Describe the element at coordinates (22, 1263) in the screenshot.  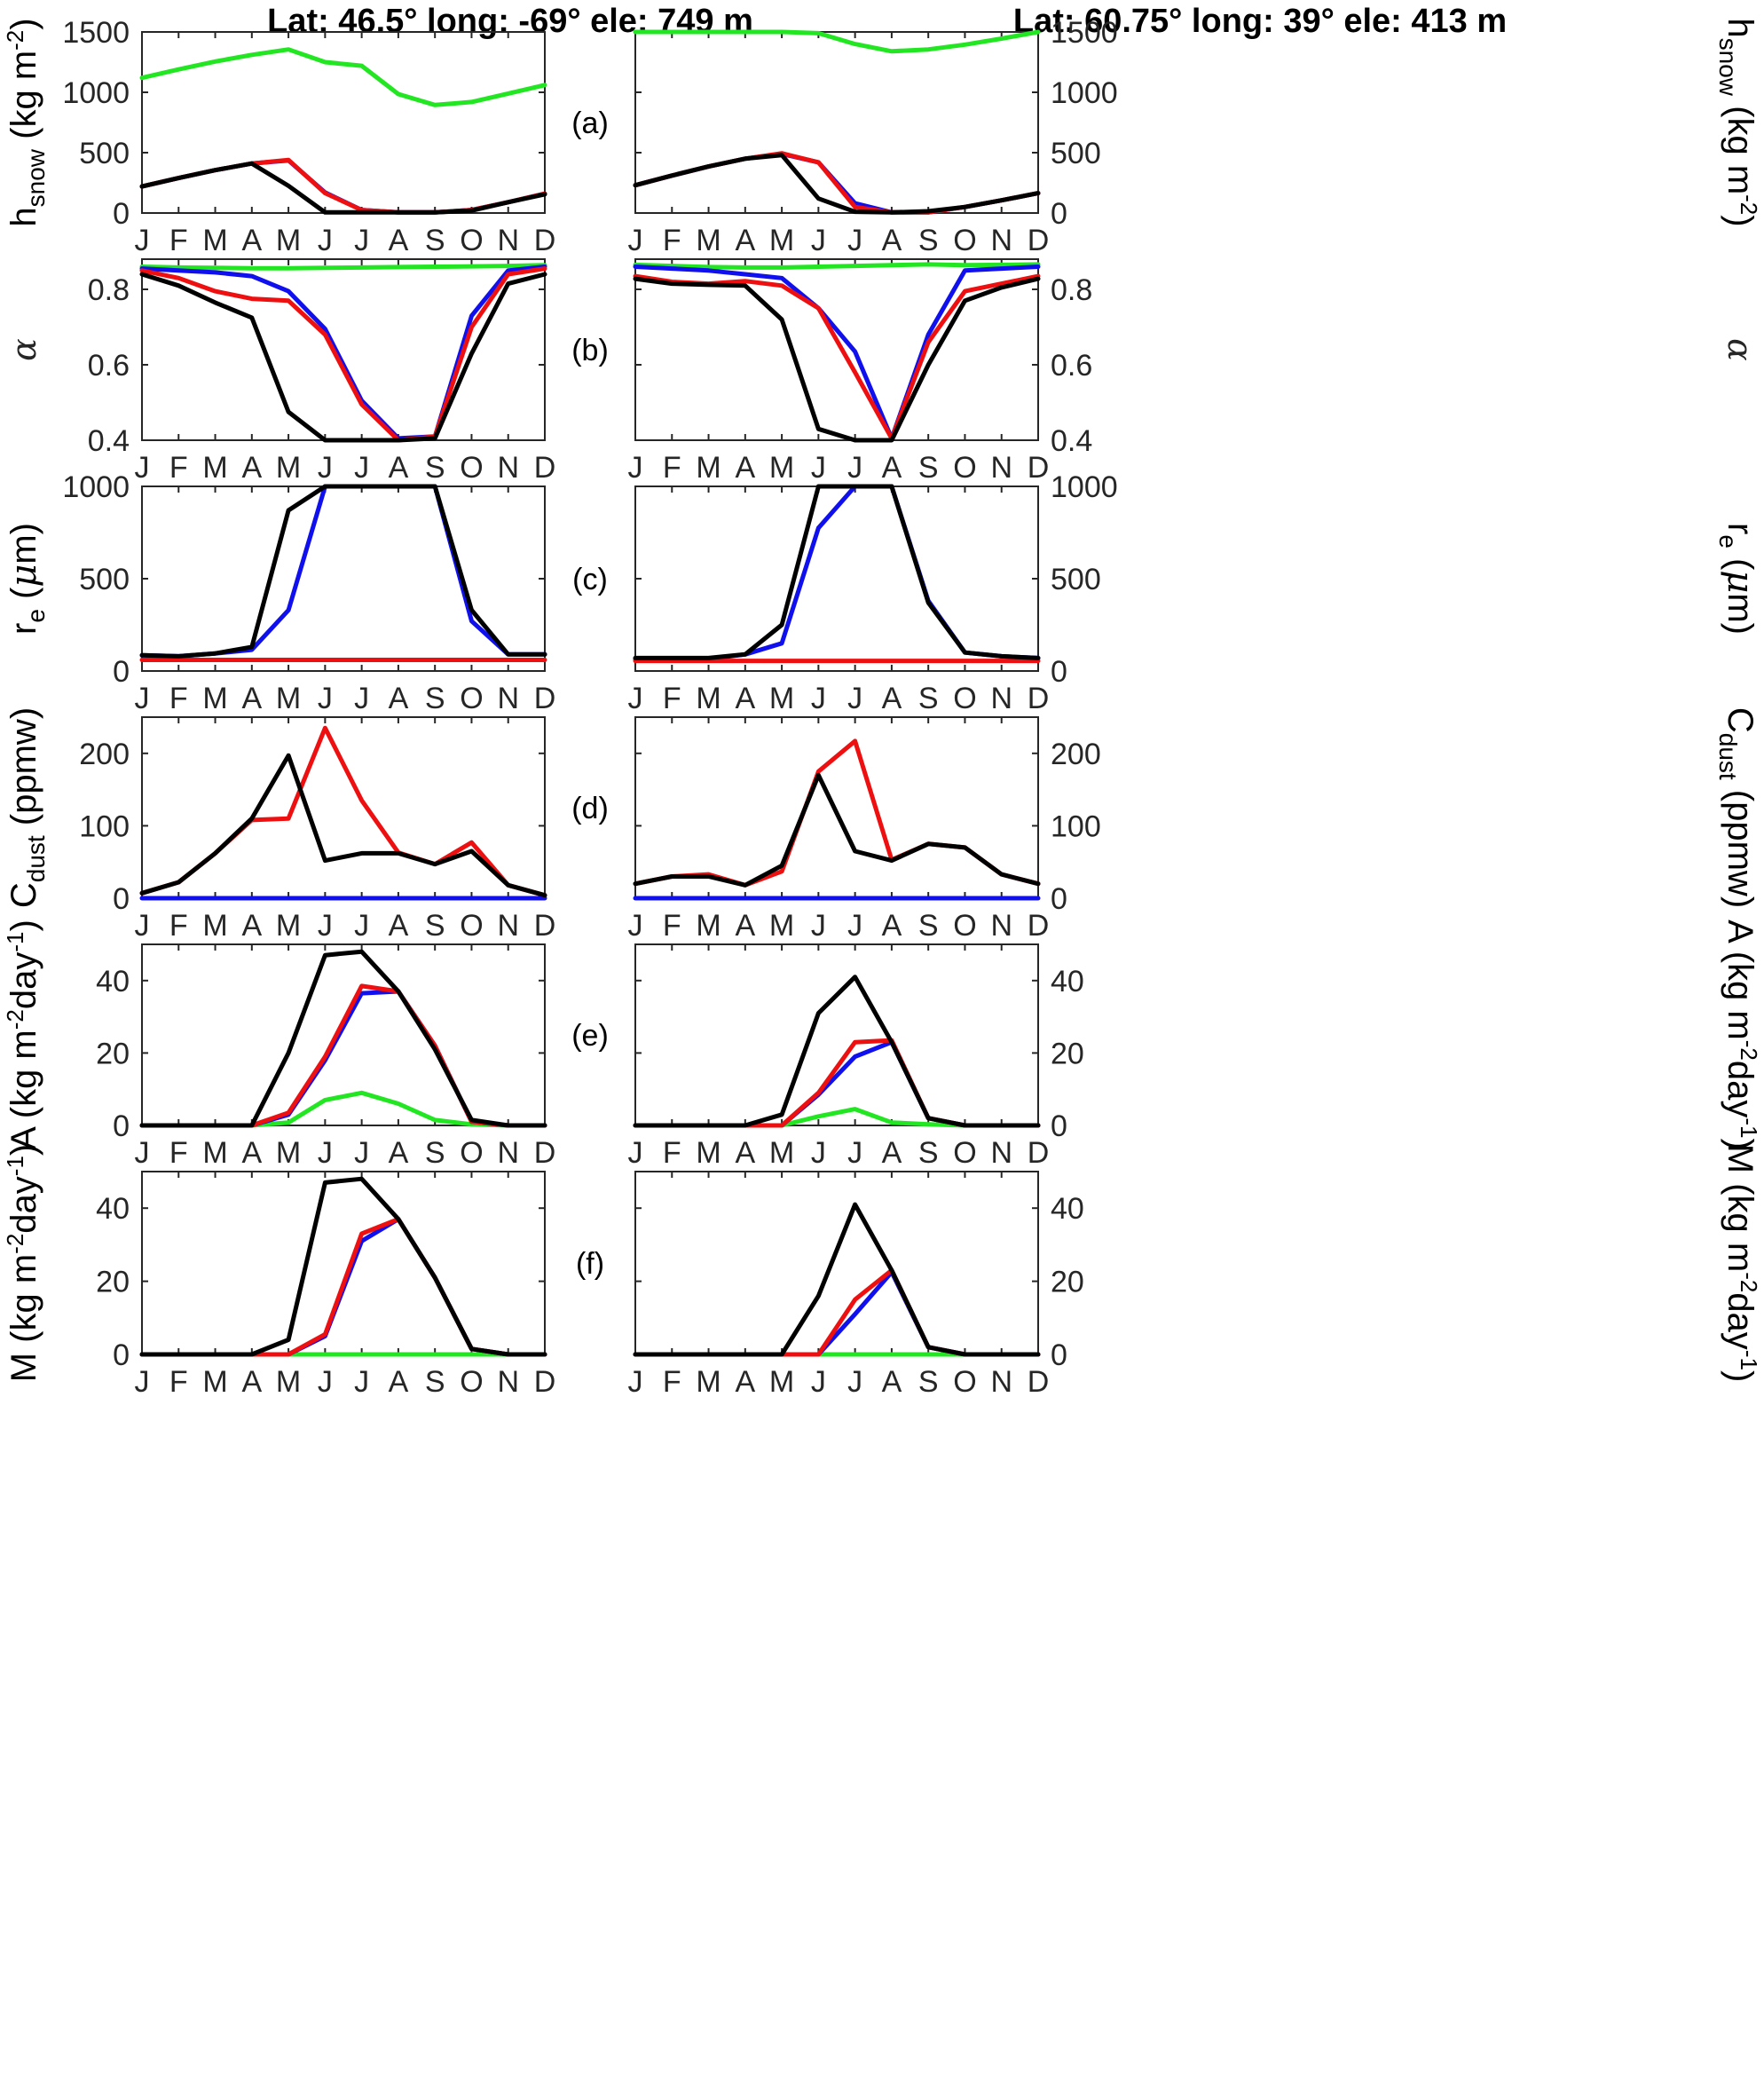
I see `y-axis-label: M (kg m-2day-1)` at that location.